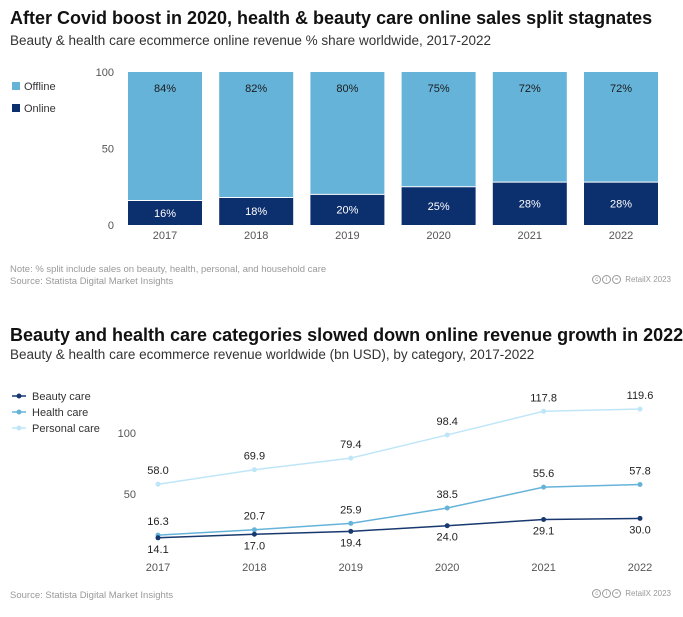 This screenshot has height=617, width=683. I want to click on data-label-beauty: 19.4, so click(350, 543).